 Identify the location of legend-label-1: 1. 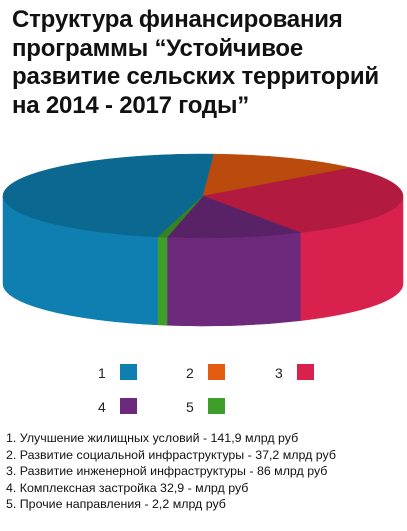
(102, 373).